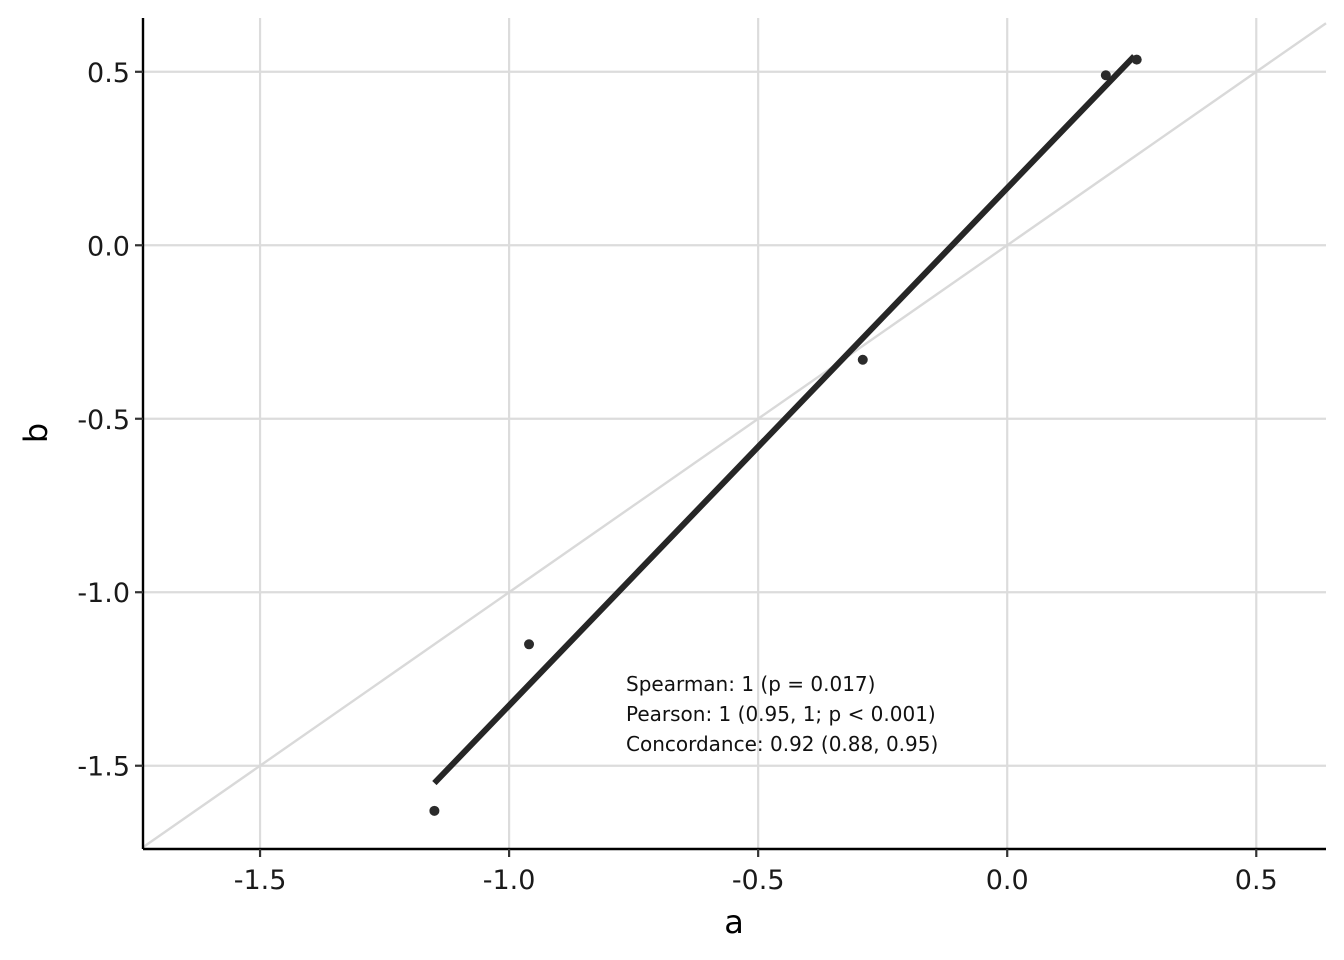 This screenshot has height=960, width=1344. I want to click on y-tick-label-4: 0.5, so click(108, 73).